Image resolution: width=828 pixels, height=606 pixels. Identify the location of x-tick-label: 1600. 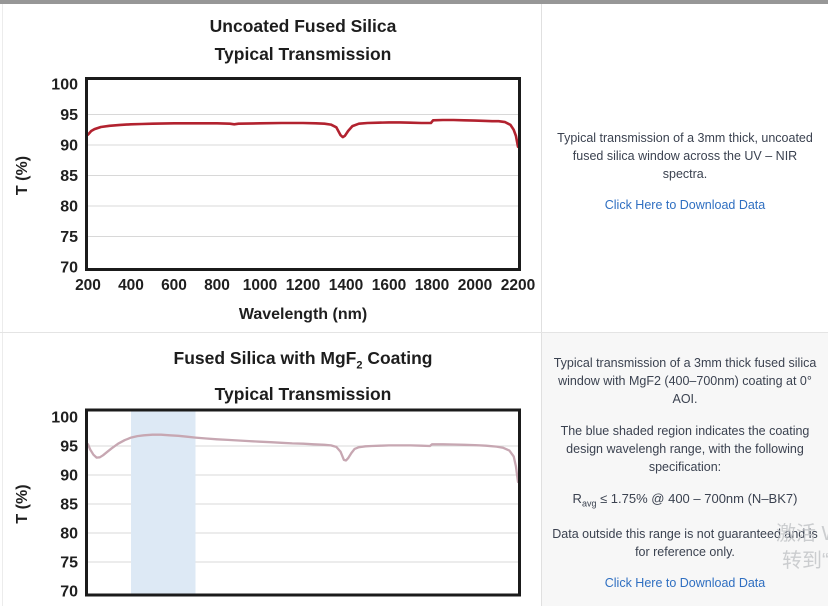
(389, 285).